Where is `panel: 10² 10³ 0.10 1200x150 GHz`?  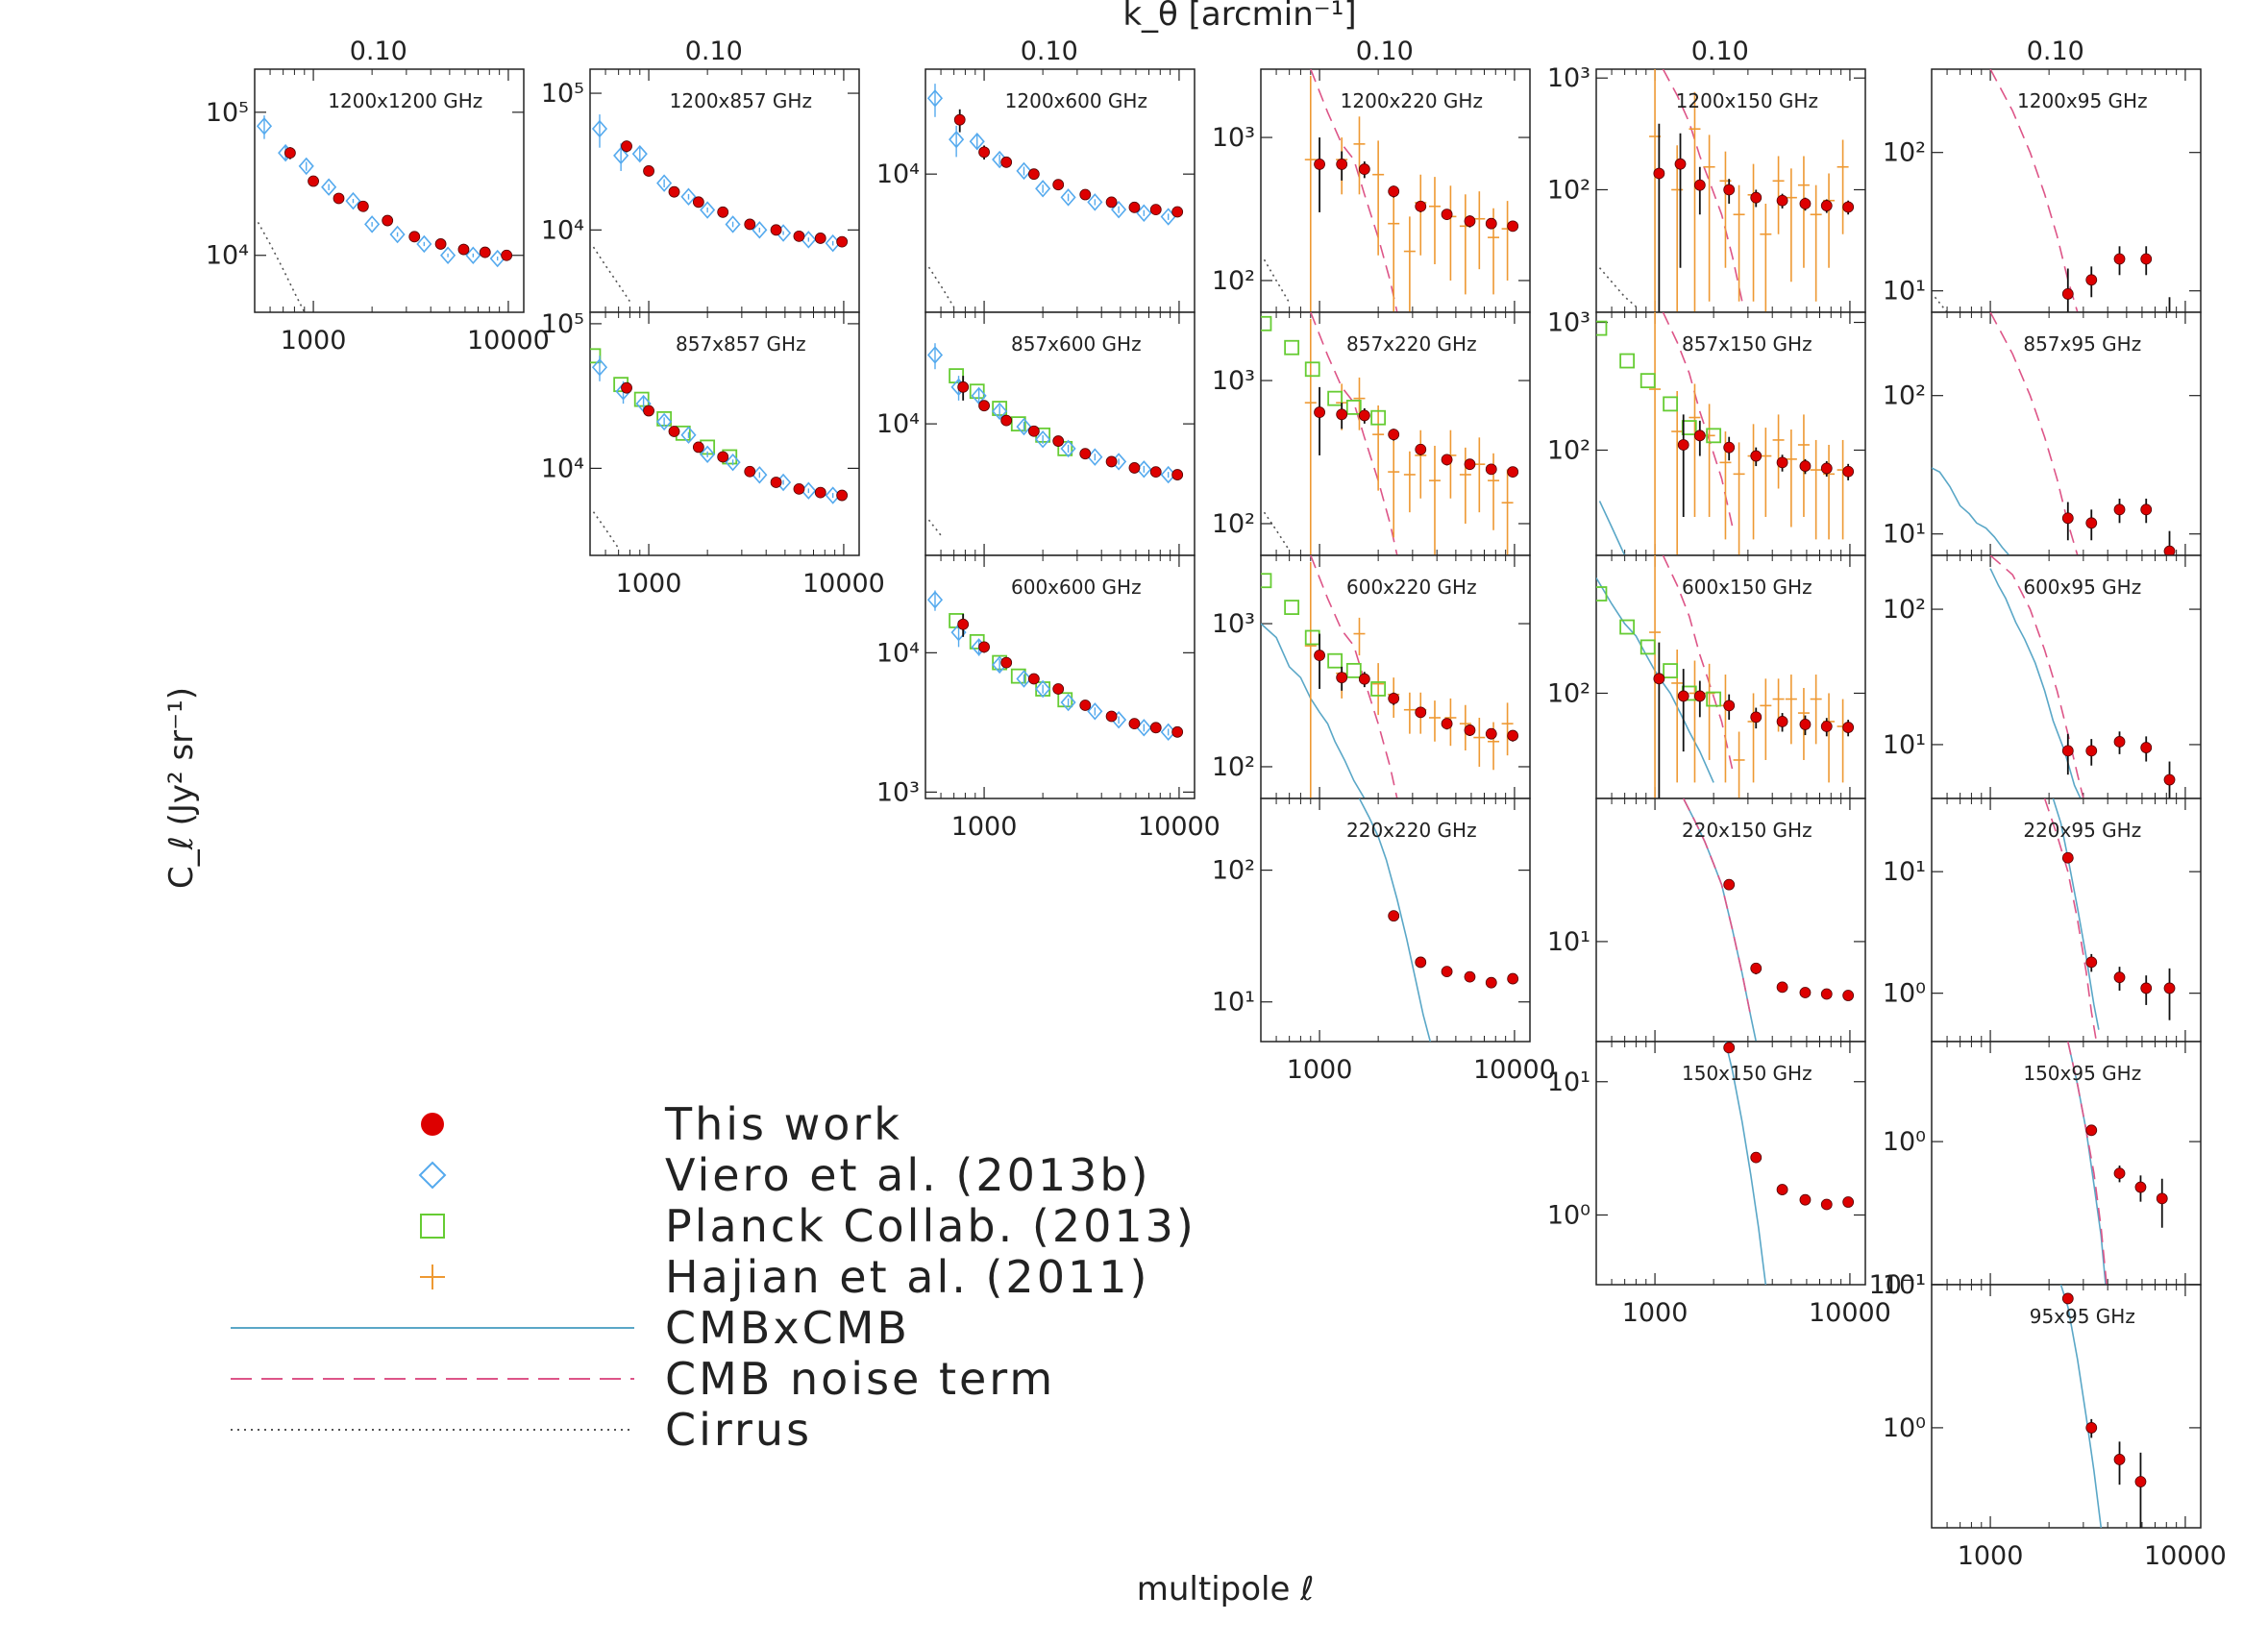
panel: 10² 10³ 0.10 1200x150 GHz is located at coordinates (1706, 175).